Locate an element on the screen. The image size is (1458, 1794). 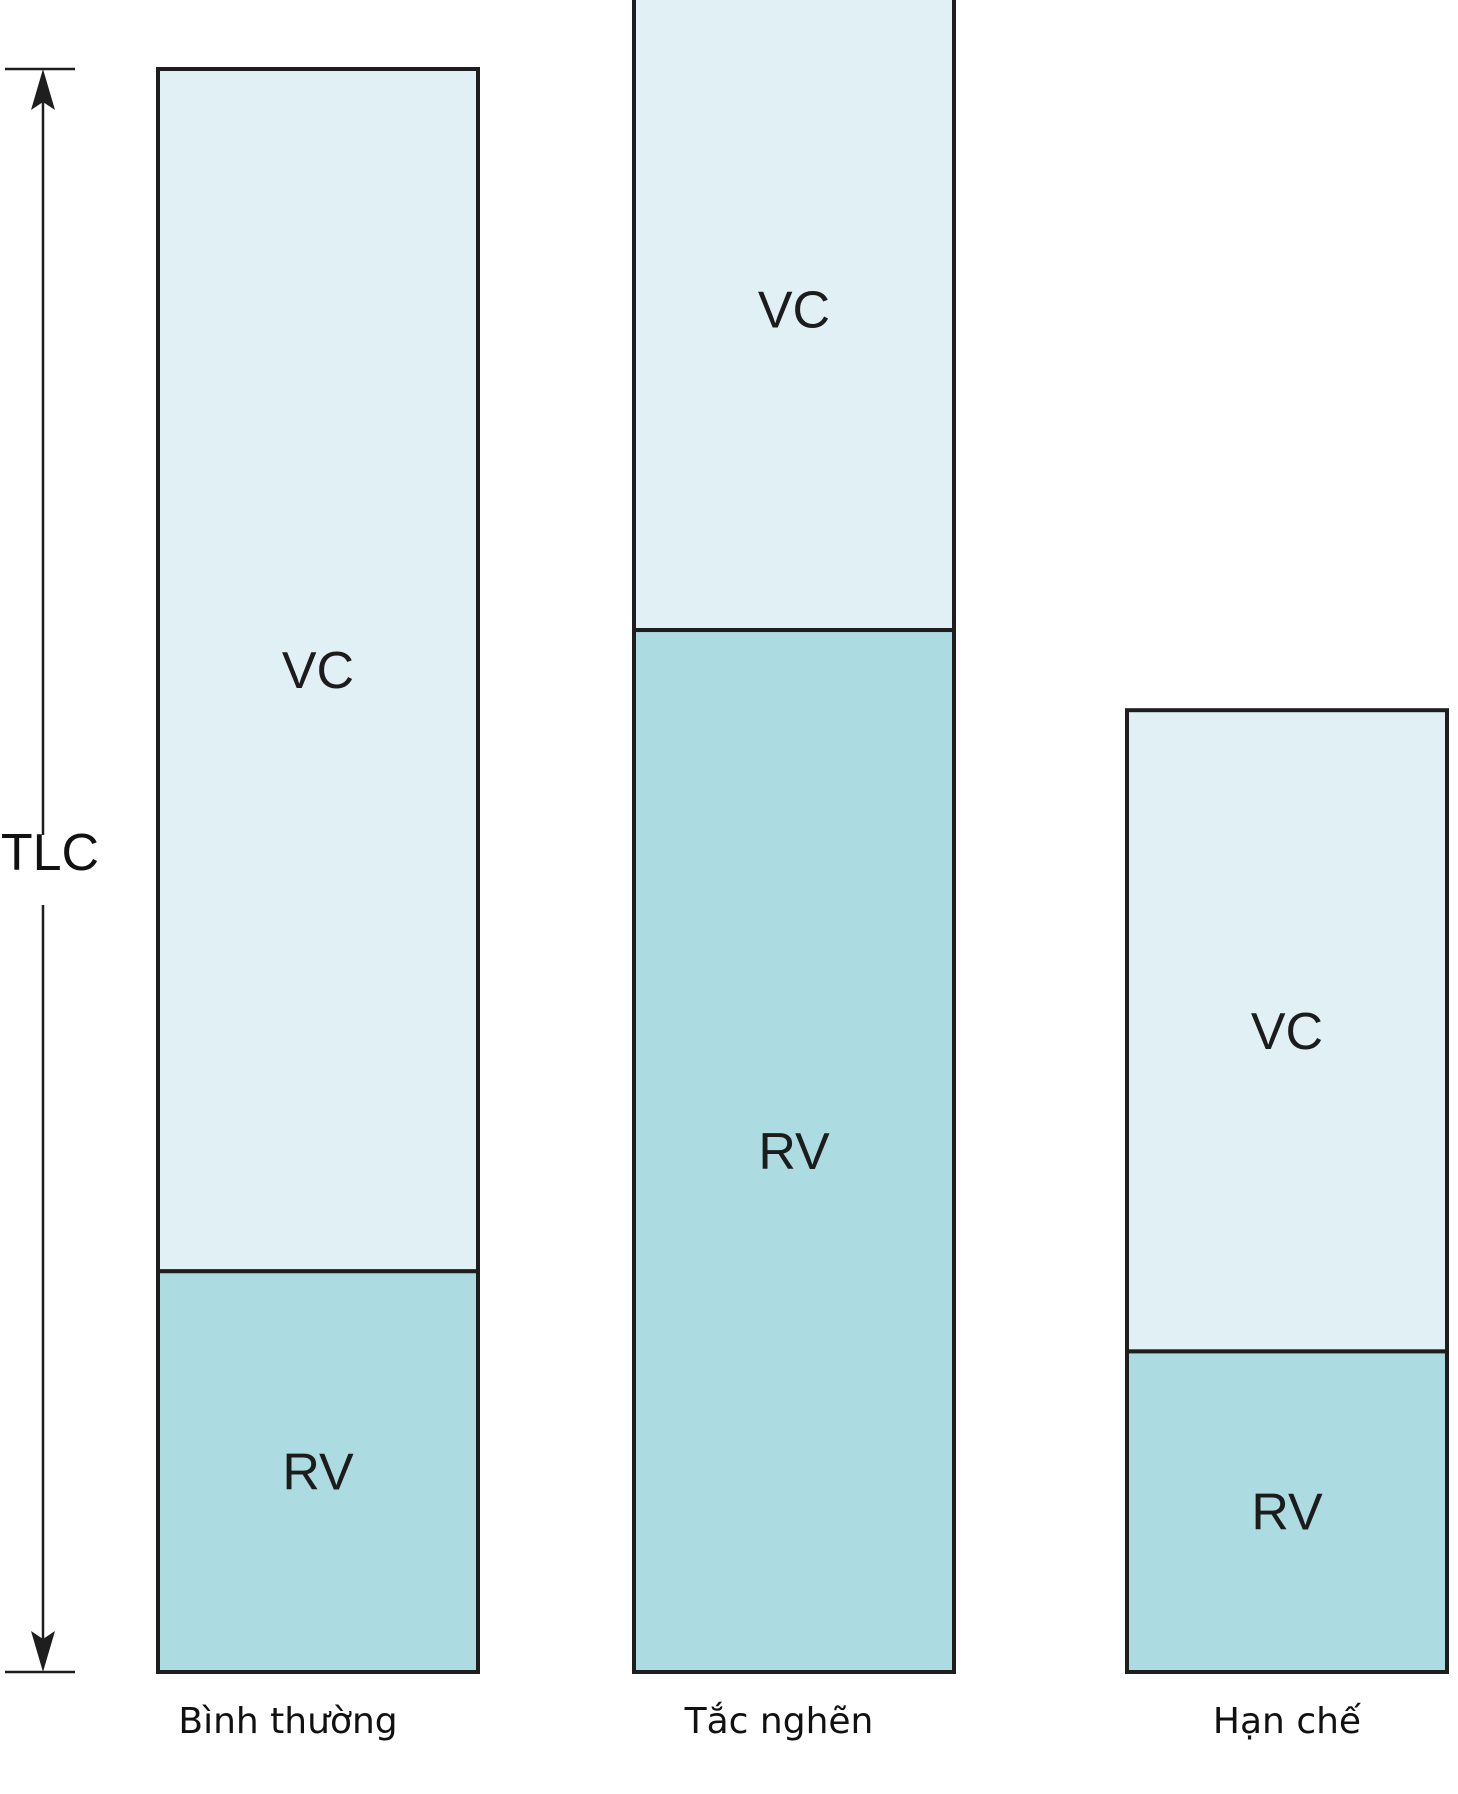
bar-restrictive: VC RV Hạn chế is located at coordinates (1287, 1225).